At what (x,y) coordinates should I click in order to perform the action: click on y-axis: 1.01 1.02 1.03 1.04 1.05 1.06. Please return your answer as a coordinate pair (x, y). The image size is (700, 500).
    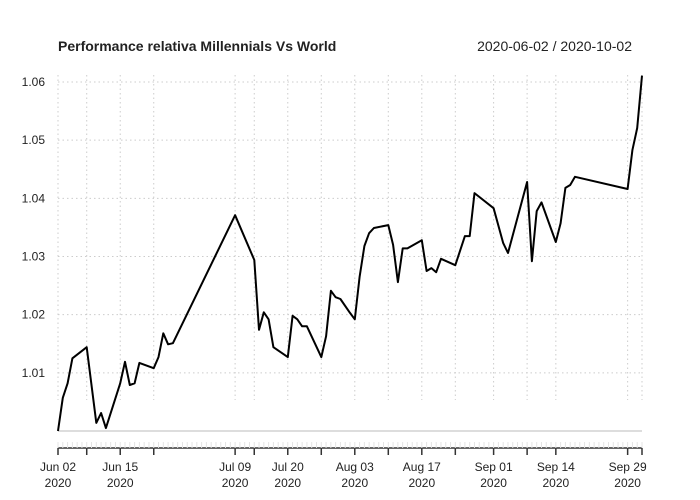
    Looking at the image, I should click on (34, 227).